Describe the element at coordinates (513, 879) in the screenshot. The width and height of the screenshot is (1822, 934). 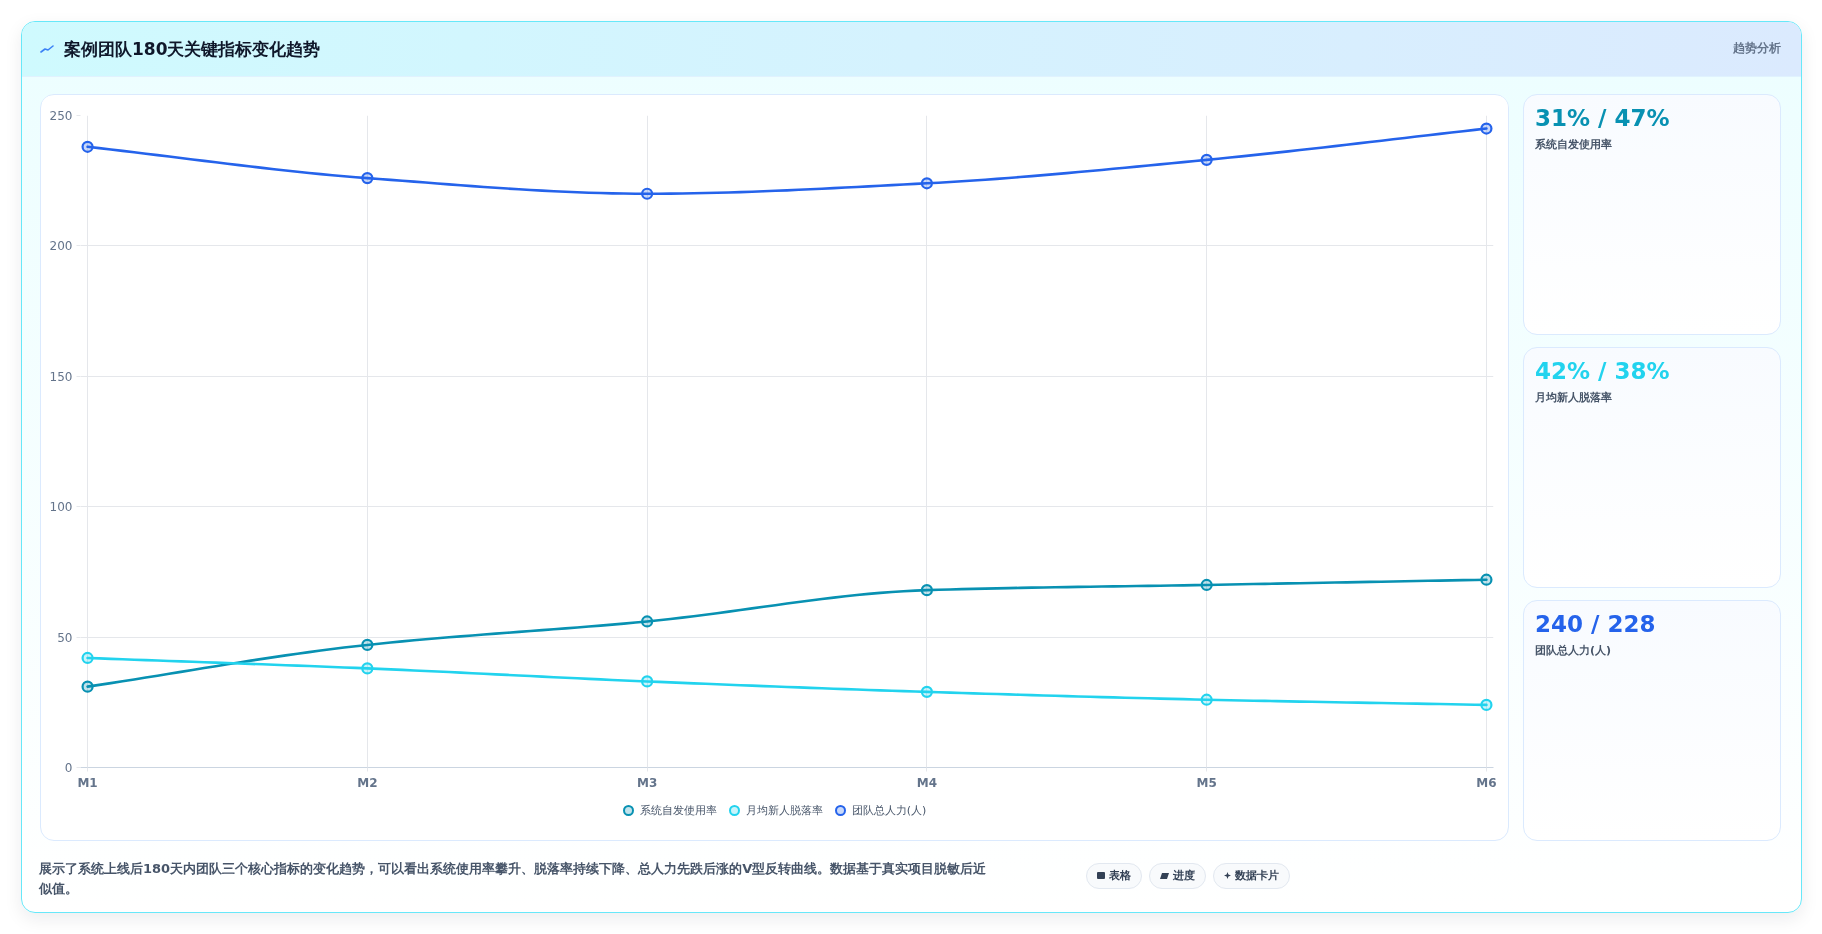
I see `text: 展示了系统上线后180天内团队三个核心指标的变化趋势，可以看出系统使用率攀升、脱落率持续下降、总人力先跌后涨的V型反转曲线。数据基于真实项目脱敏后近似值。` at that location.